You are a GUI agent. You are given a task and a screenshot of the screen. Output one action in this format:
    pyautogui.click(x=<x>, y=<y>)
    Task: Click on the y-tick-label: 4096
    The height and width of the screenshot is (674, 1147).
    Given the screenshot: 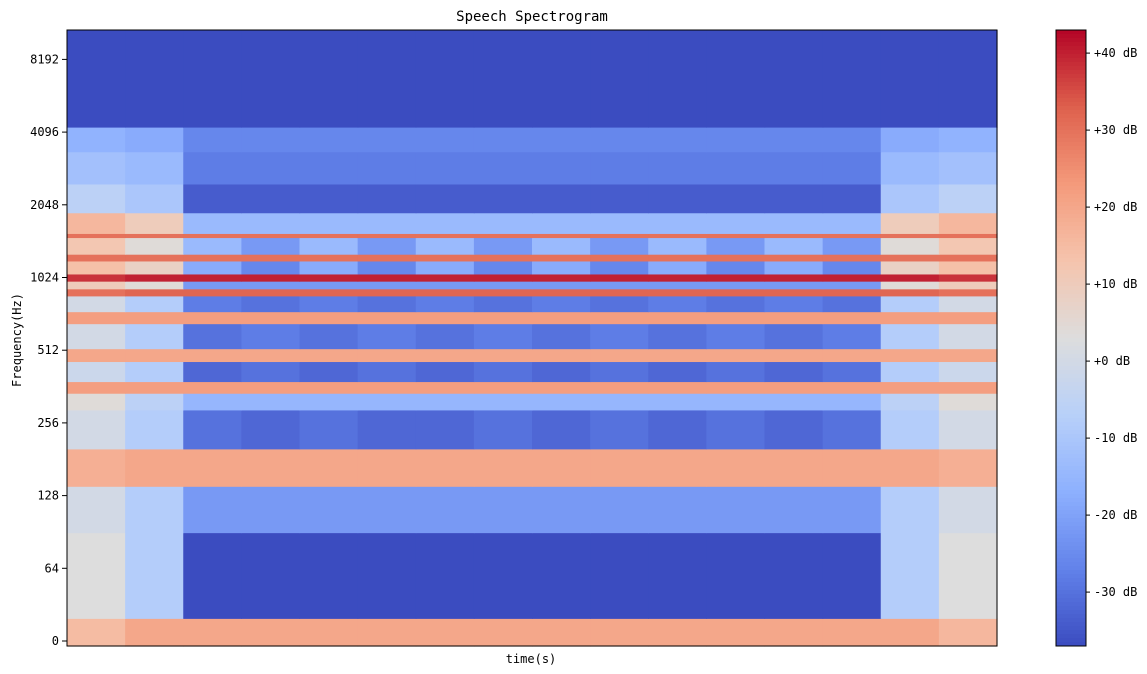 What is the action you would take?
    pyautogui.click(x=44, y=132)
    